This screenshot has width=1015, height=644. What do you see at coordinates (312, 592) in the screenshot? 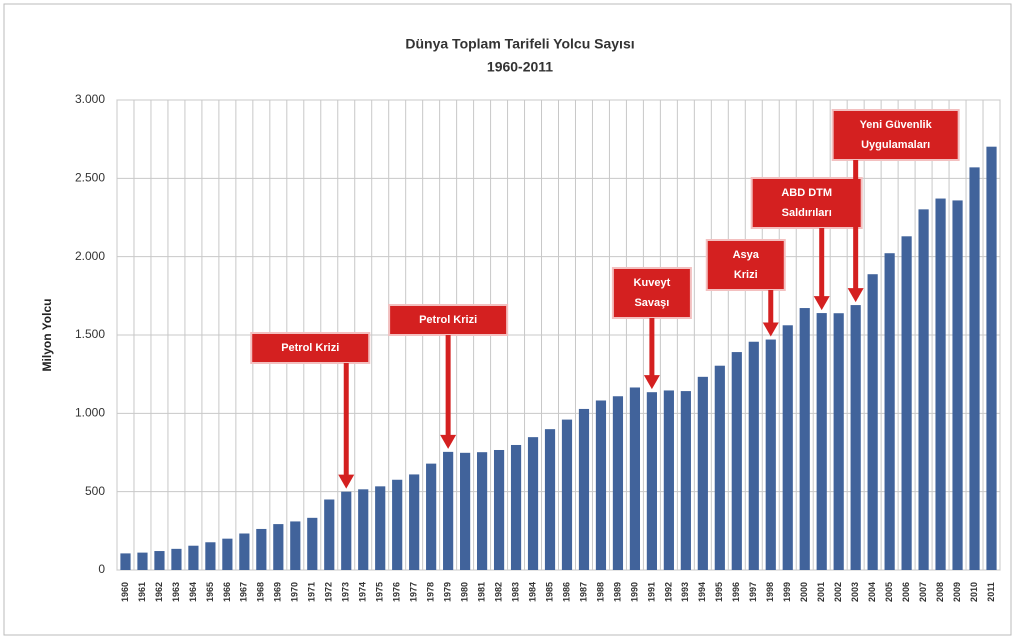
I see `x-tick-label: 1971` at bounding box center [312, 592].